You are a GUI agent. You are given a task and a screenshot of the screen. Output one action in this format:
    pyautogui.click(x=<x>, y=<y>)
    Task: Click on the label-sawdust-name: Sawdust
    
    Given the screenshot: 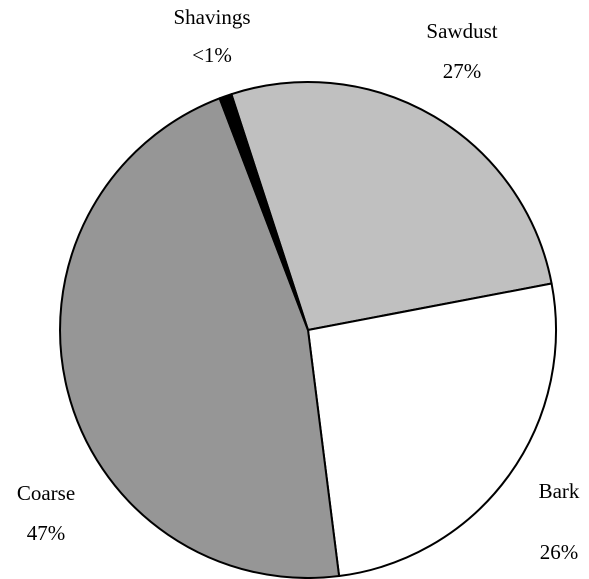 What is the action you would take?
    pyautogui.click(x=461, y=31)
    